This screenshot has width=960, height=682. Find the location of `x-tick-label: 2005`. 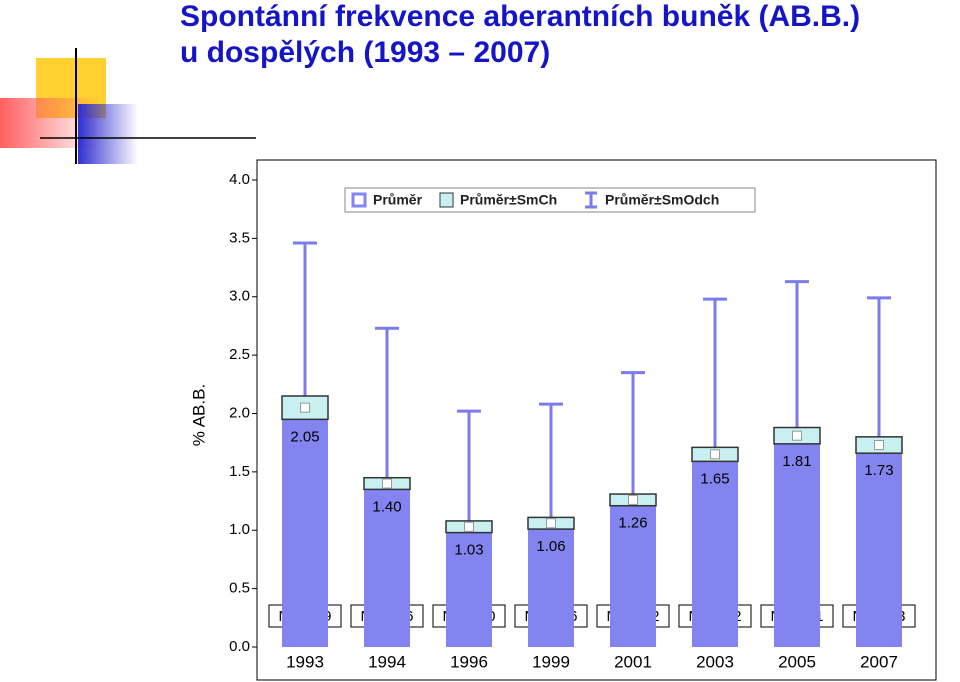

x-tick-label: 2005 is located at coordinates (797, 661).